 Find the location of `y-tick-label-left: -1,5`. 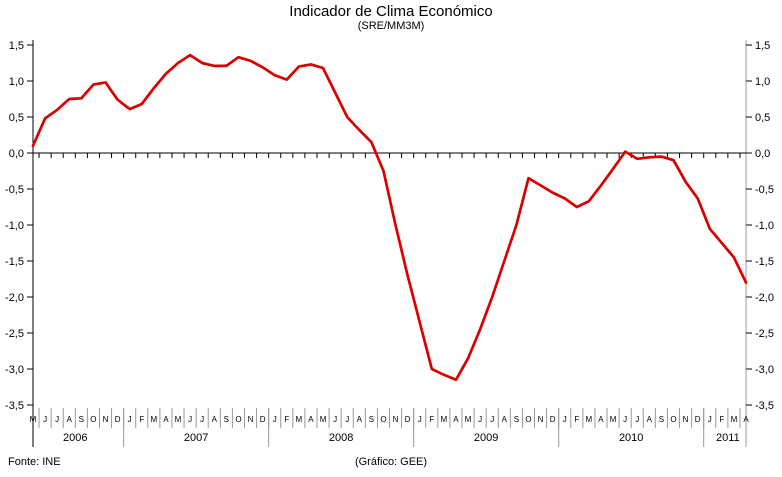

y-tick-label-left: -1,5 is located at coordinates (14, 262).